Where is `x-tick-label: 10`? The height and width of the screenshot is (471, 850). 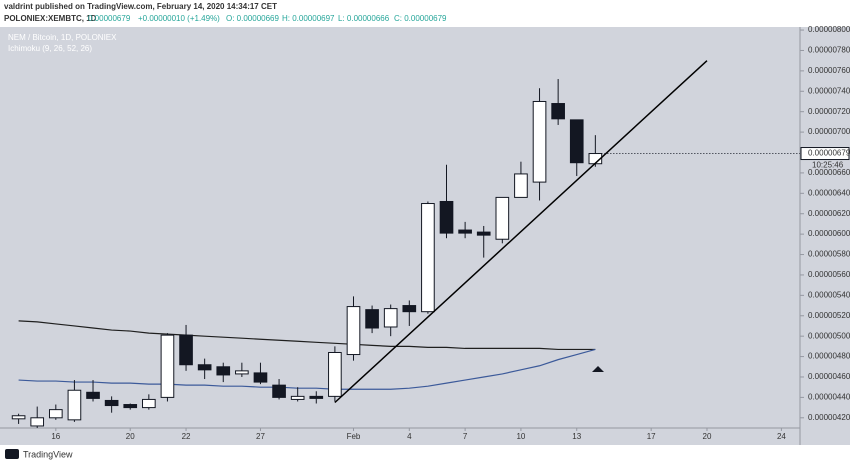
x-tick-label: 10 is located at coordinates (520, 436).